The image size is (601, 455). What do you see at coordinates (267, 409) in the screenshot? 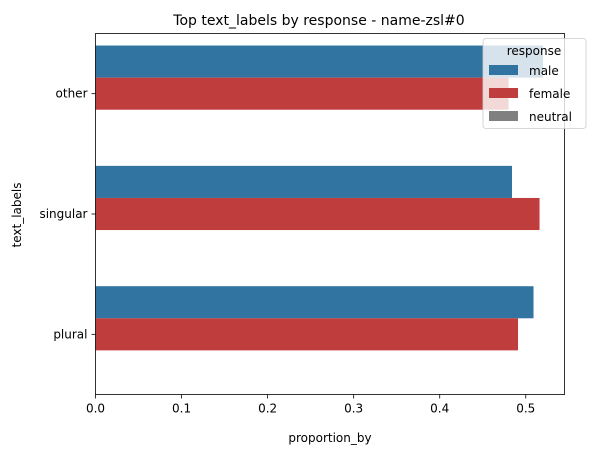
I see `x-tick-label-2: 0.2` at bounding box center [267, 409].